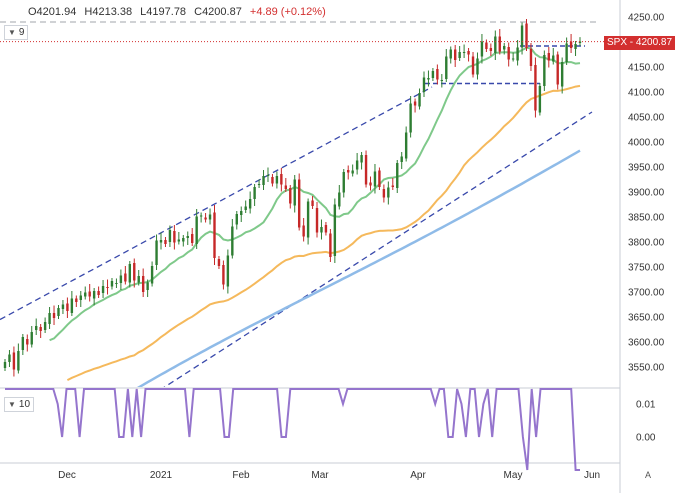  What do you see at coordinates (24, 404) in the screenshot?
I see `osc-indicator-count: 10` at bounding box center [24, 404].